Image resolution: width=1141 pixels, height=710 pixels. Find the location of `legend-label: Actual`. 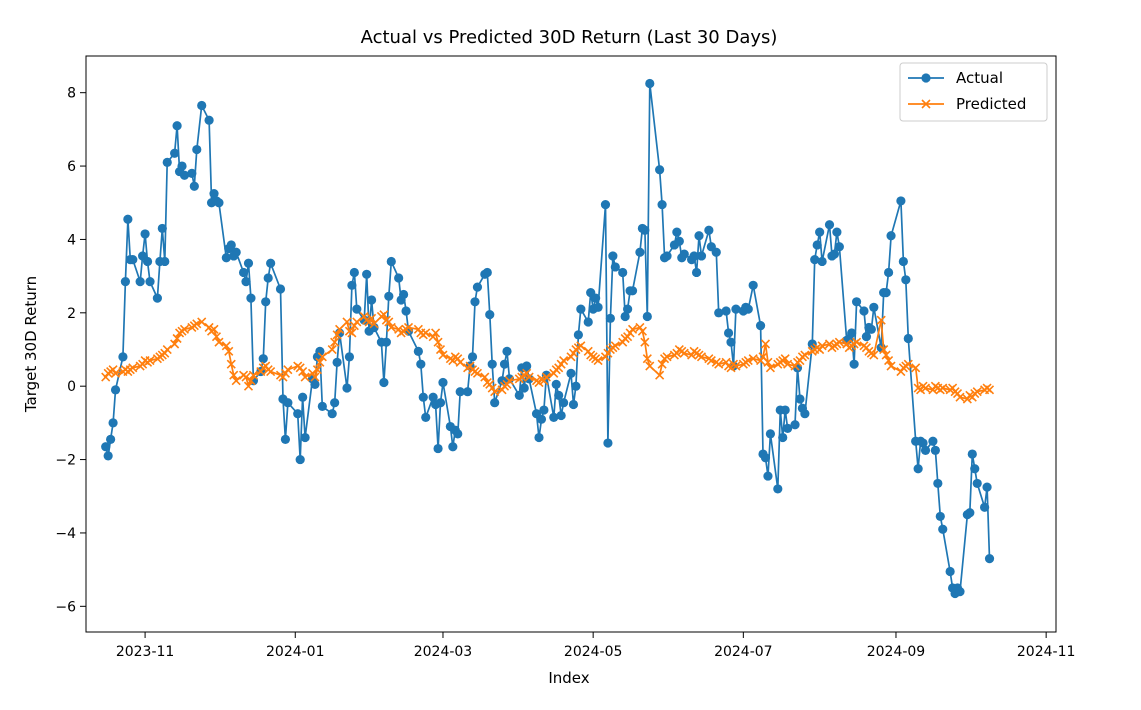

legend-label: Actual is located at coordinates (979, 78).